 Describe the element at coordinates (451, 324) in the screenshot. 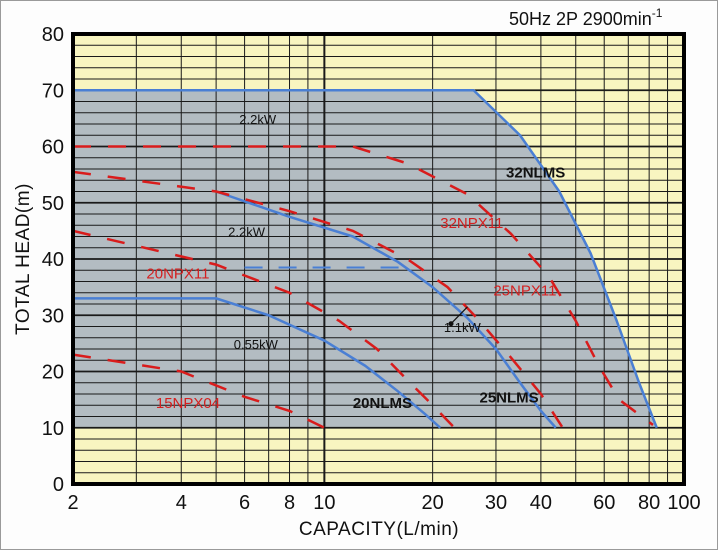

I see `leader-dot` at that location.